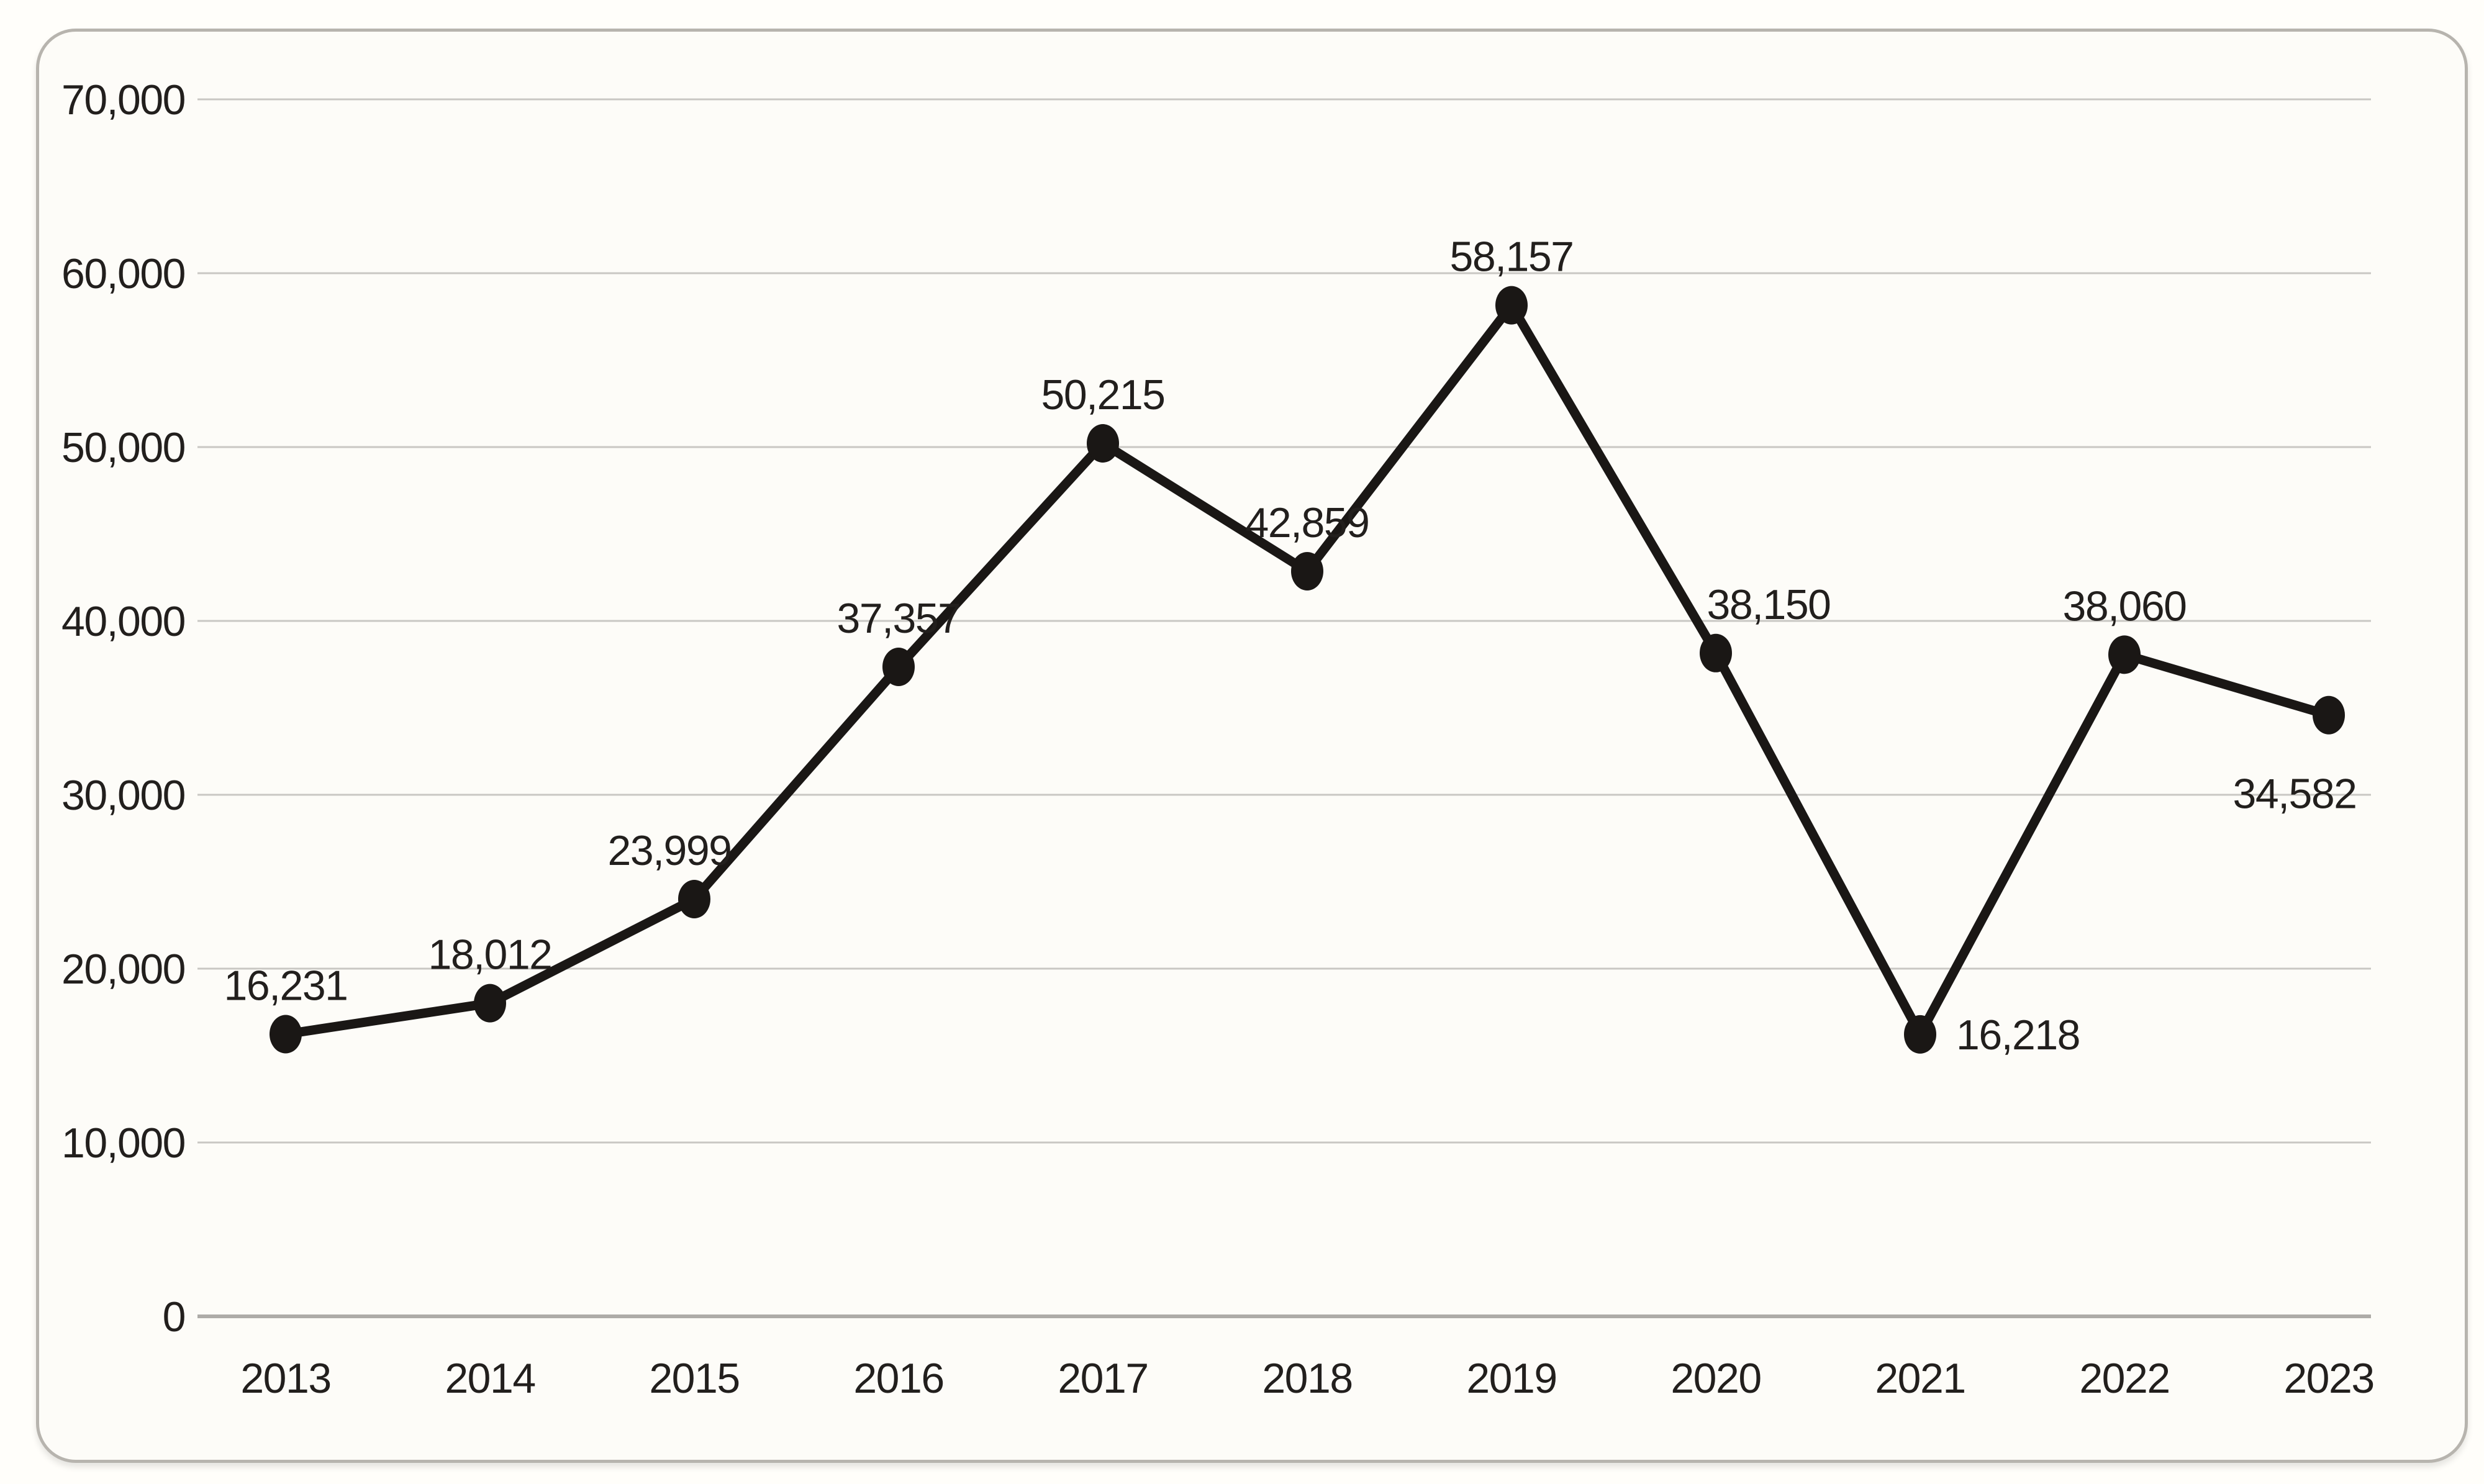  What do you see at coordinates (1512, 257) in the screenshot?
I see `data-label-2019: 58,157` at bounding box center [1512, 257].